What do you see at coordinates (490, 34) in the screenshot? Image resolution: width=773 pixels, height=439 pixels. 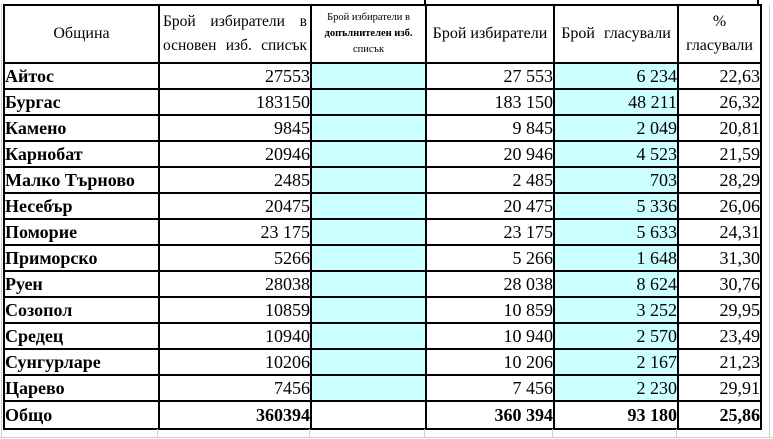 I see `col-header-voters: Брой избиратели` at bounding box center [490, 34].